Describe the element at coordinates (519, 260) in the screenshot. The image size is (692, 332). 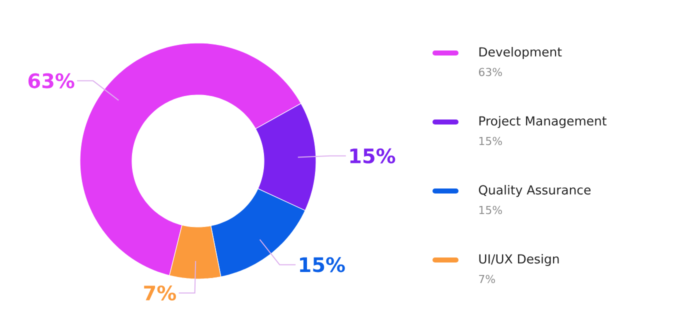
I see `legend-label: UI/UX Design` at that location.